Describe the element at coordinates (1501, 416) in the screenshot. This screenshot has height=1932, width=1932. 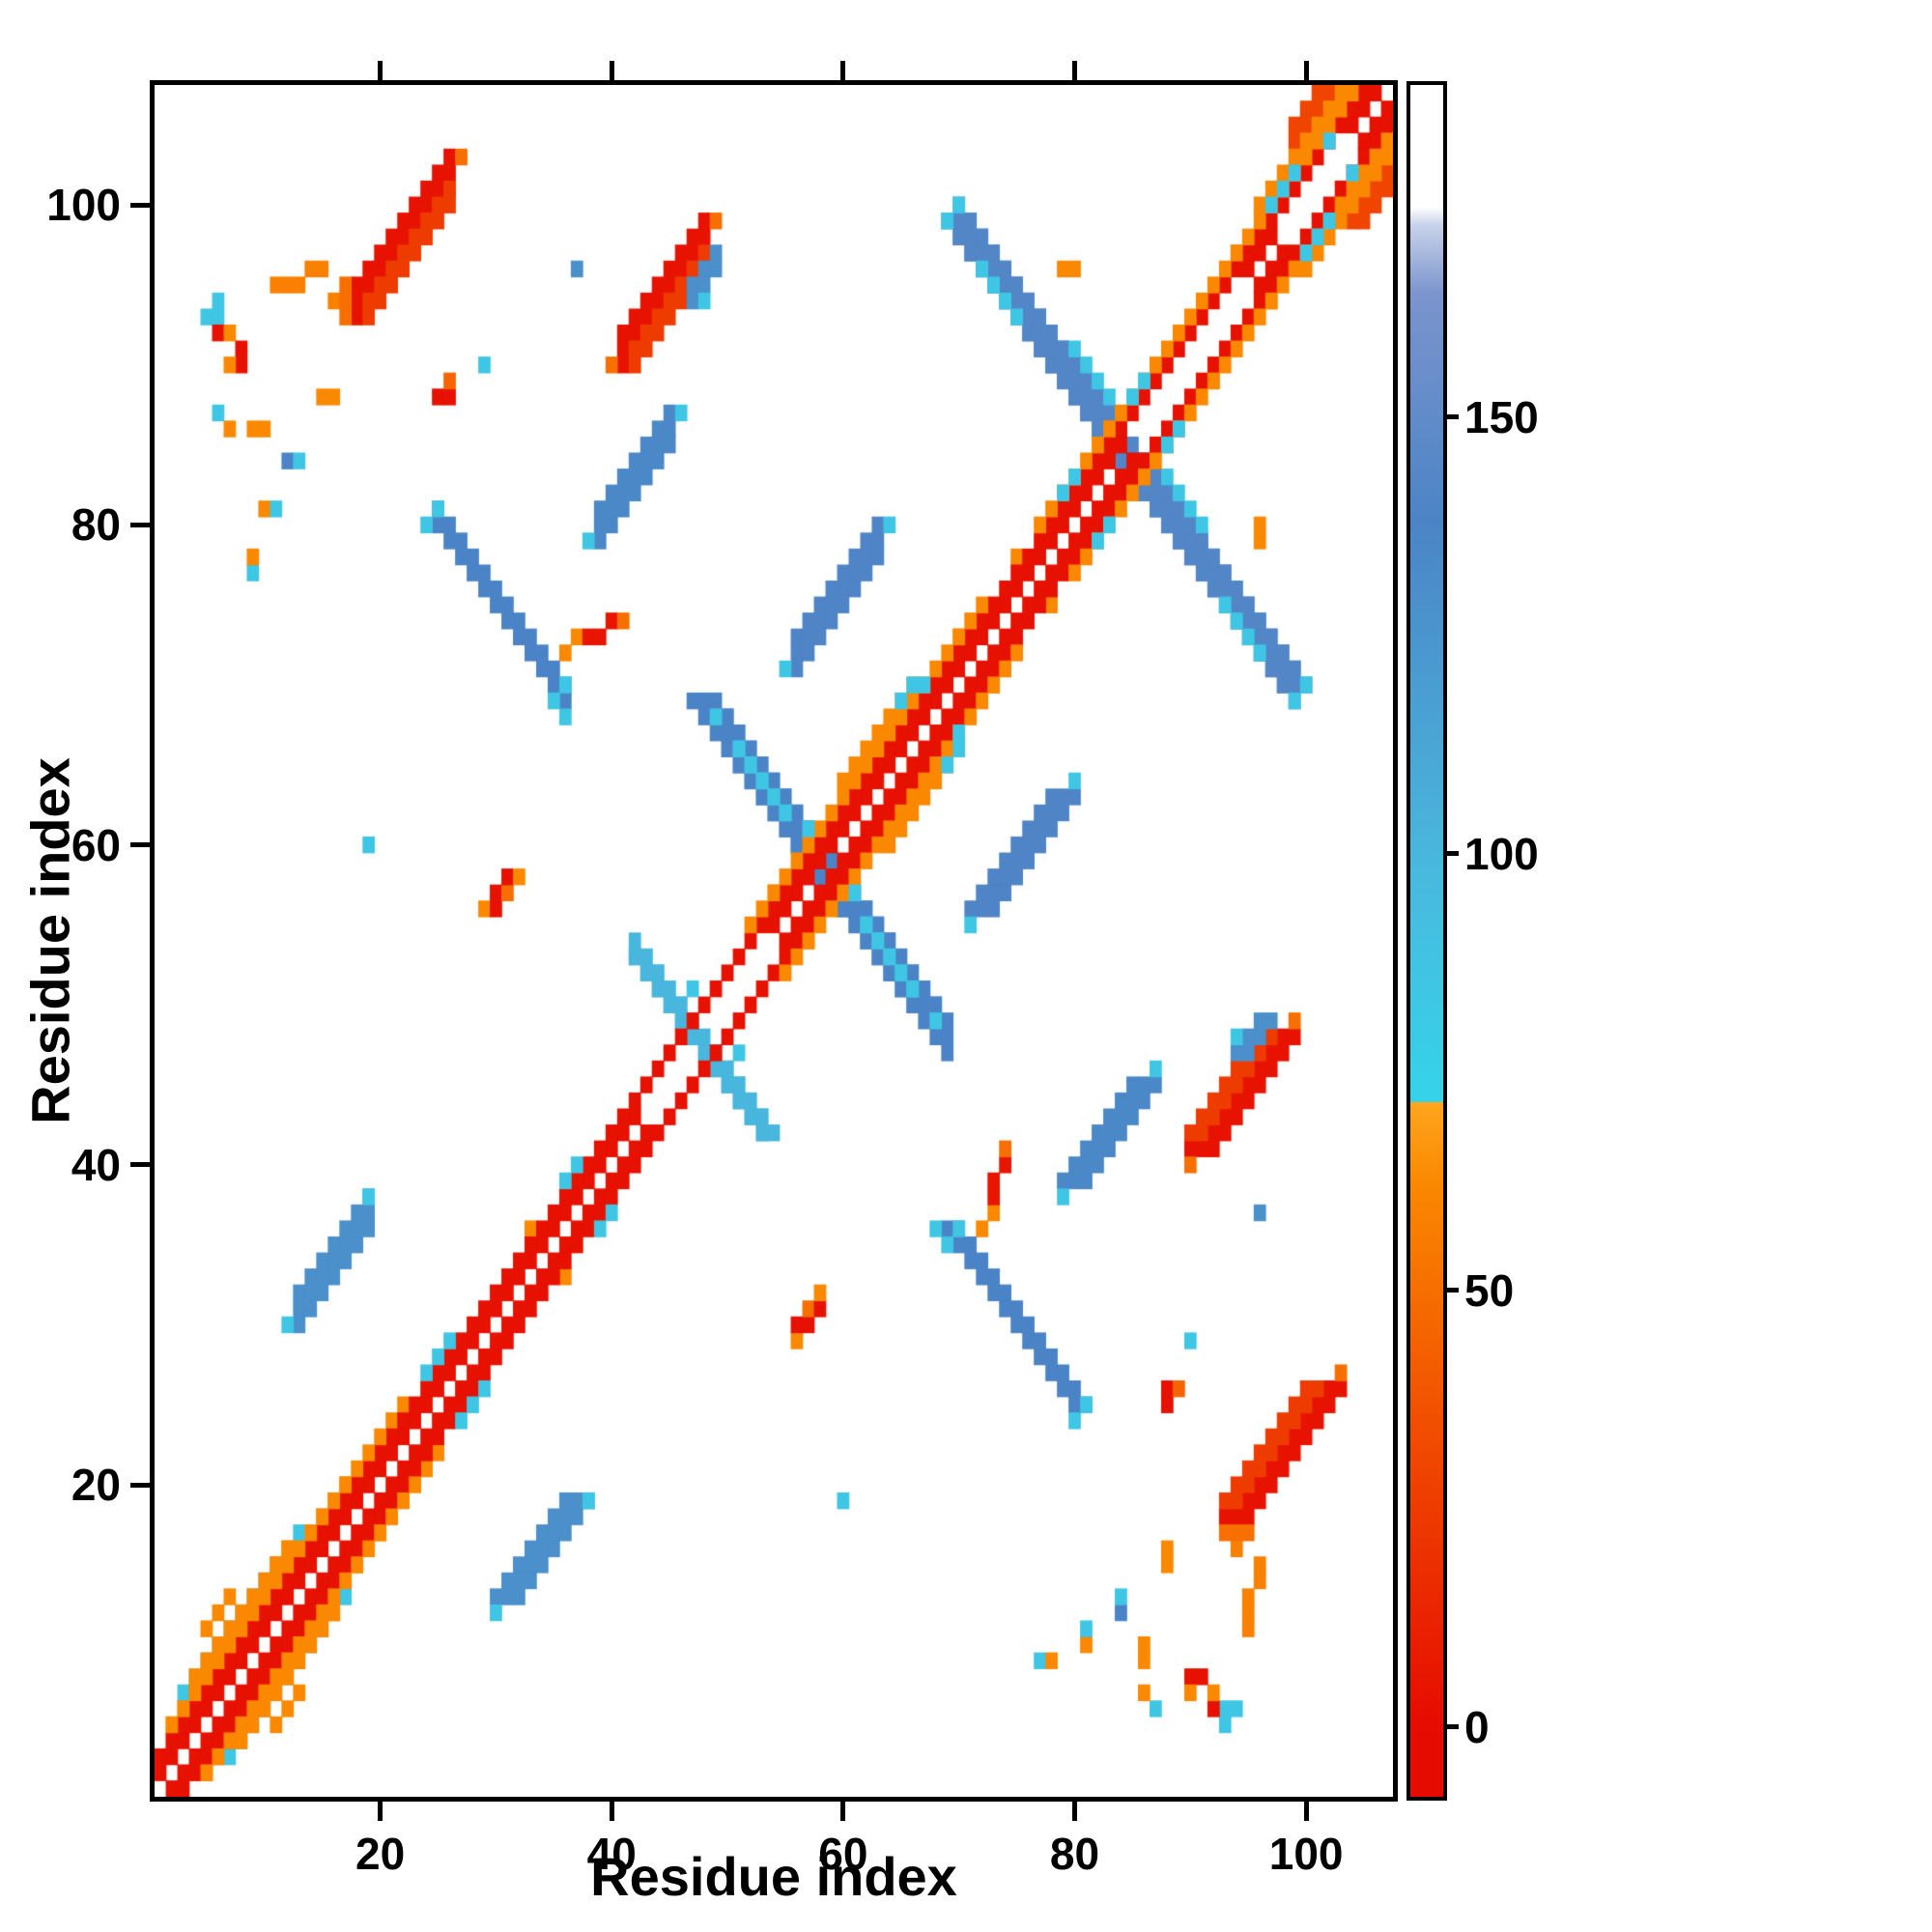
I see `colorbar-tick-label: 150` at that location.